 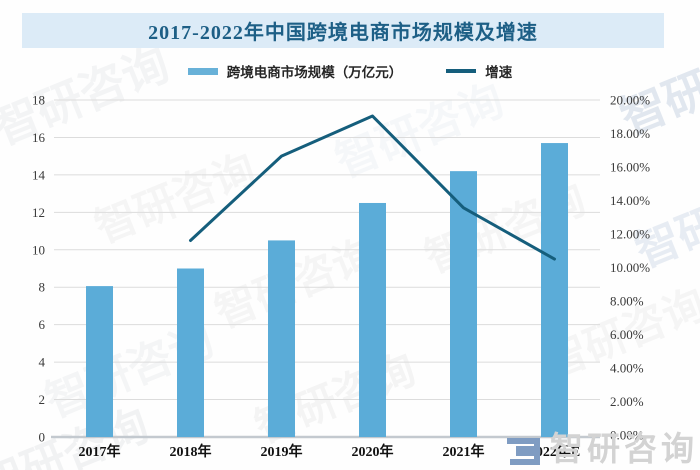 I want to click on bar-2018年, so click(x=190, y=352).